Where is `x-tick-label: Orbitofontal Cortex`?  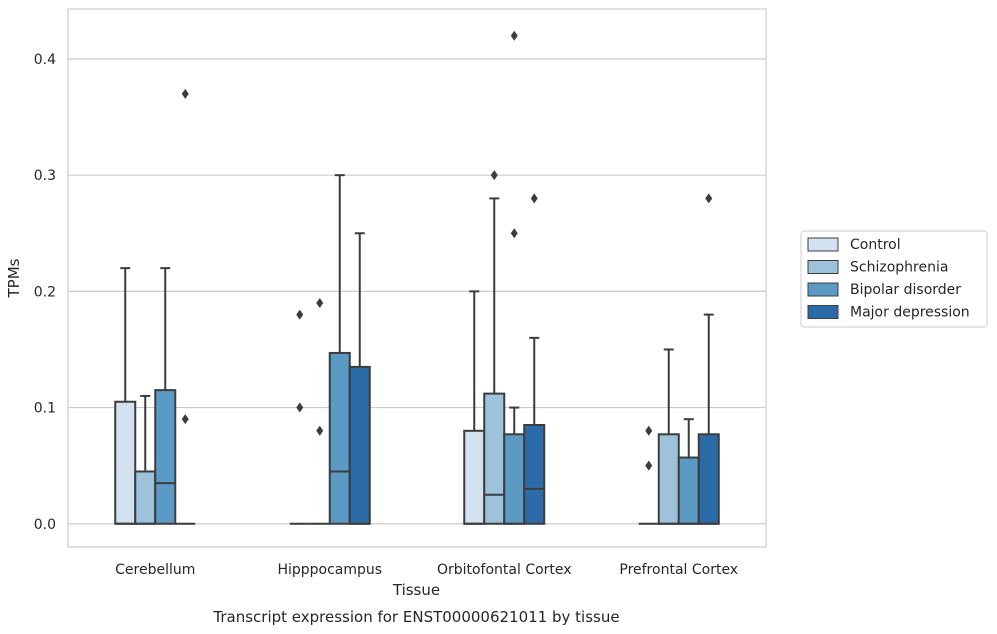 x-tick-label: Orbitofontal Cortex is located at coordinates (504, 570).